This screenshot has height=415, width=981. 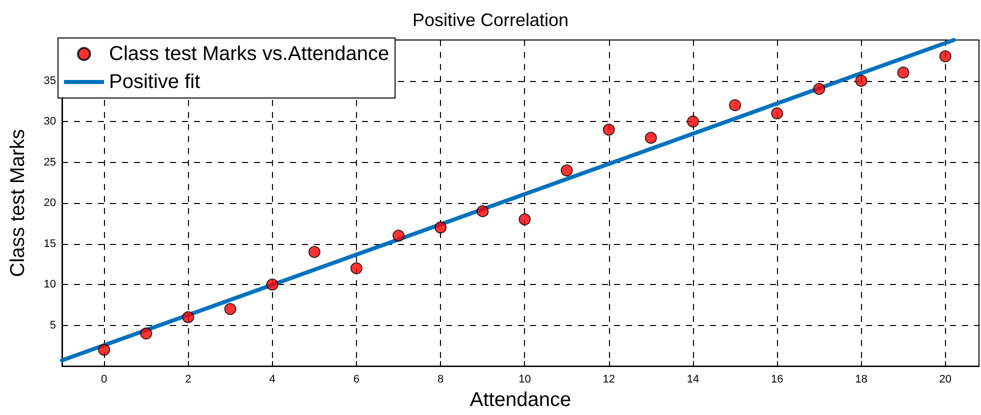 What do you see at coordinates (521, 400) in the screenshot?
I see `x-axis-title: Attendance` at bounding box center [521, 400].